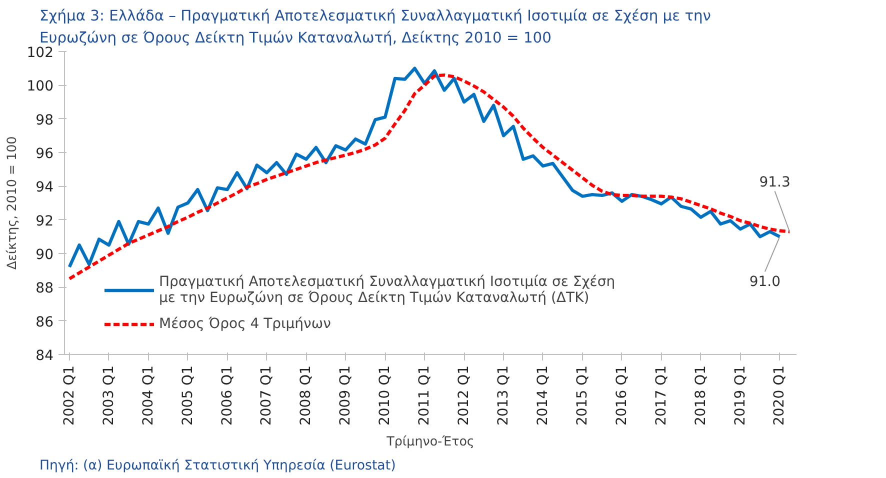  I want to click on legend-label: Μέσος Όρος 4 Τριμήνων, so click(245, 324).